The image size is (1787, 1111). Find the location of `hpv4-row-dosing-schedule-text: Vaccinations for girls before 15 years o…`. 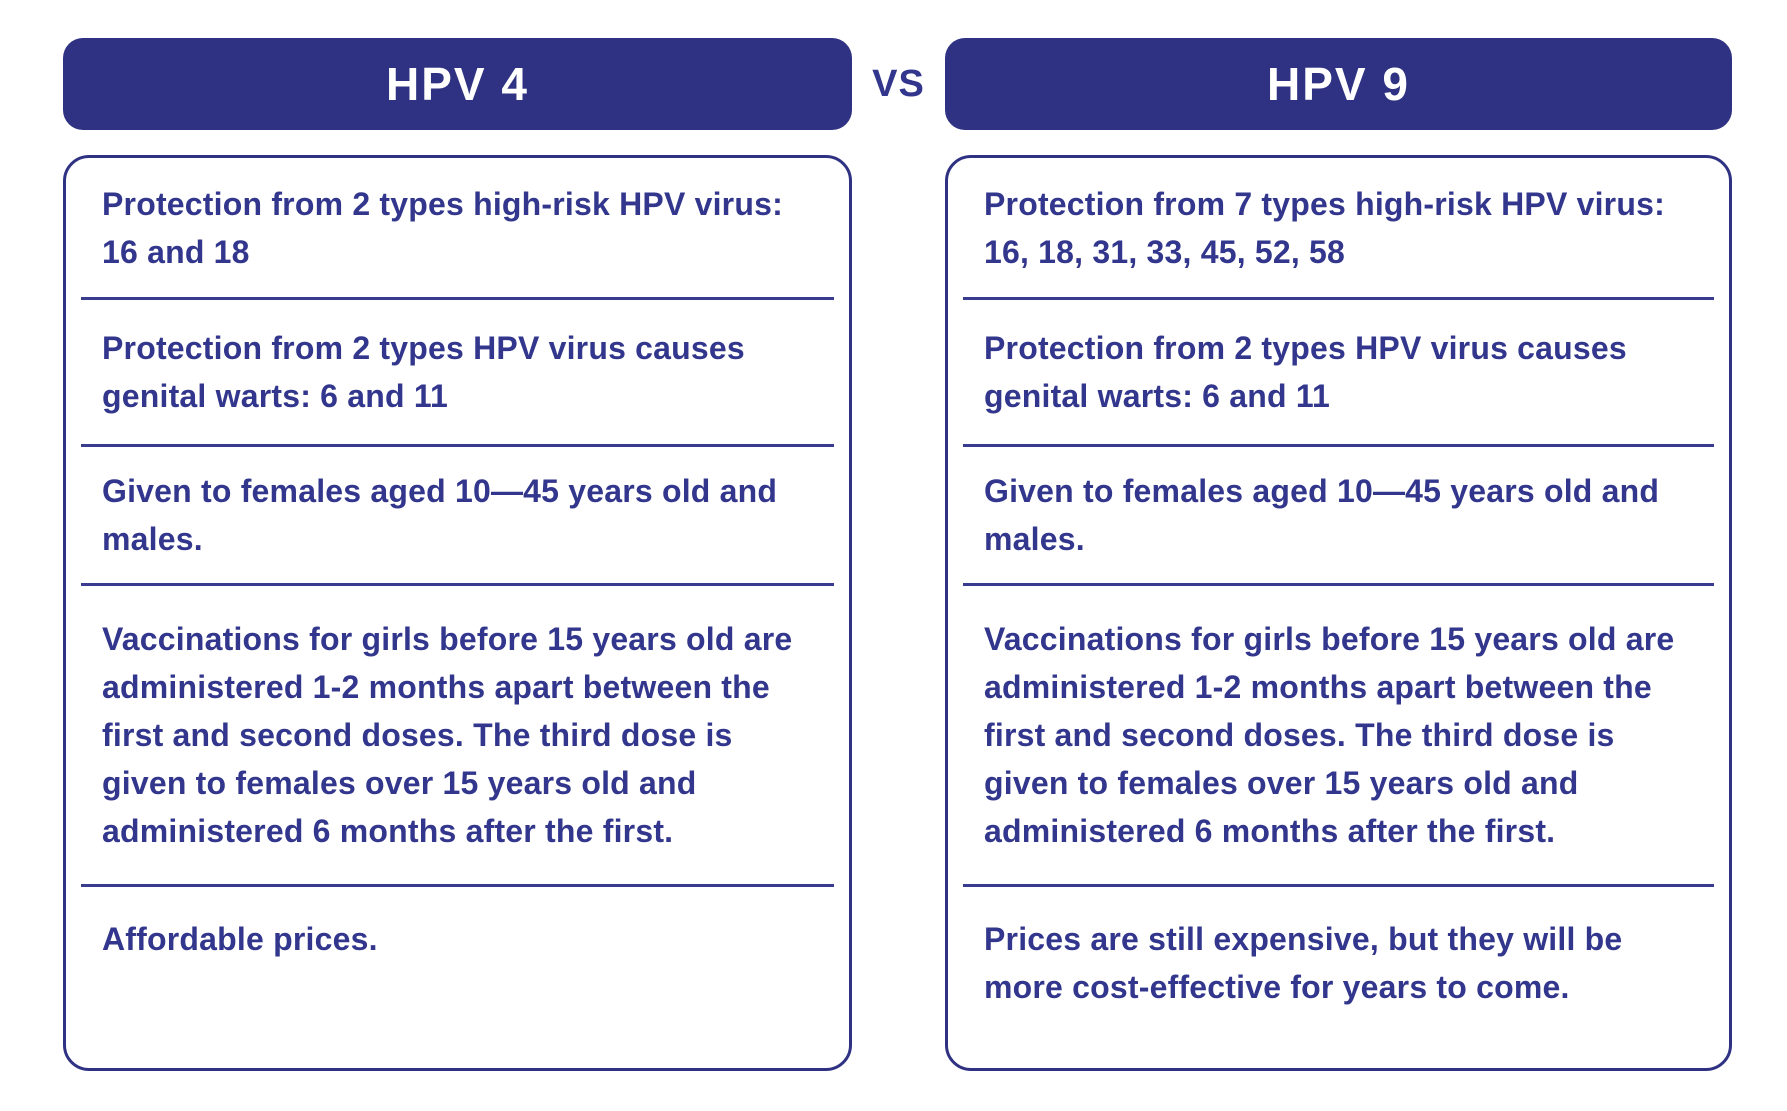

hpv4-row-dosing-schedule-text: Vaccinations for girls before 15 years o… is located at coordinates (447, 735).